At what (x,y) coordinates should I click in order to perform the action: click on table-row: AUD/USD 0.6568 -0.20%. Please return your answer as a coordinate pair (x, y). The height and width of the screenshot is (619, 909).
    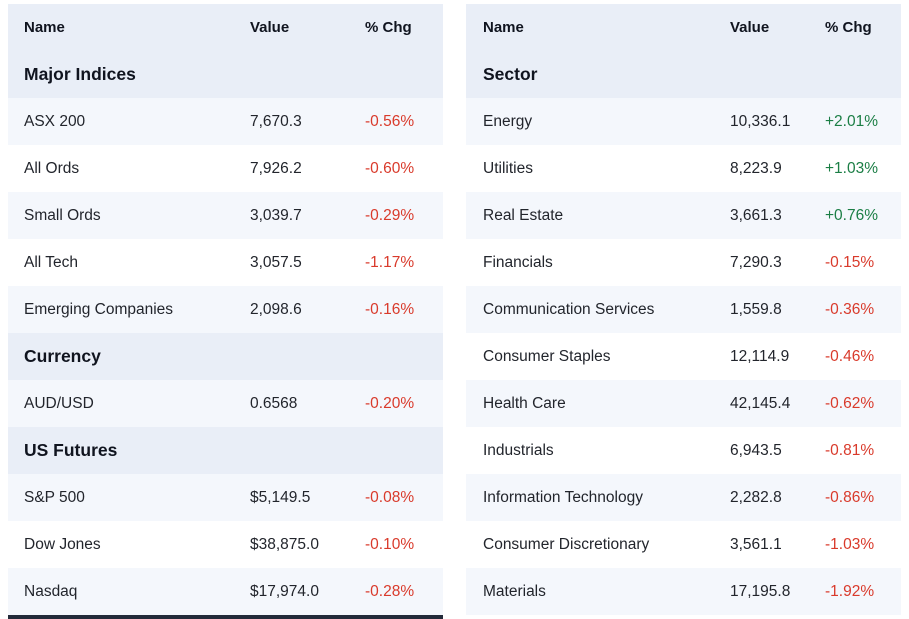
    Looking at the image, I should click on (225, 403).